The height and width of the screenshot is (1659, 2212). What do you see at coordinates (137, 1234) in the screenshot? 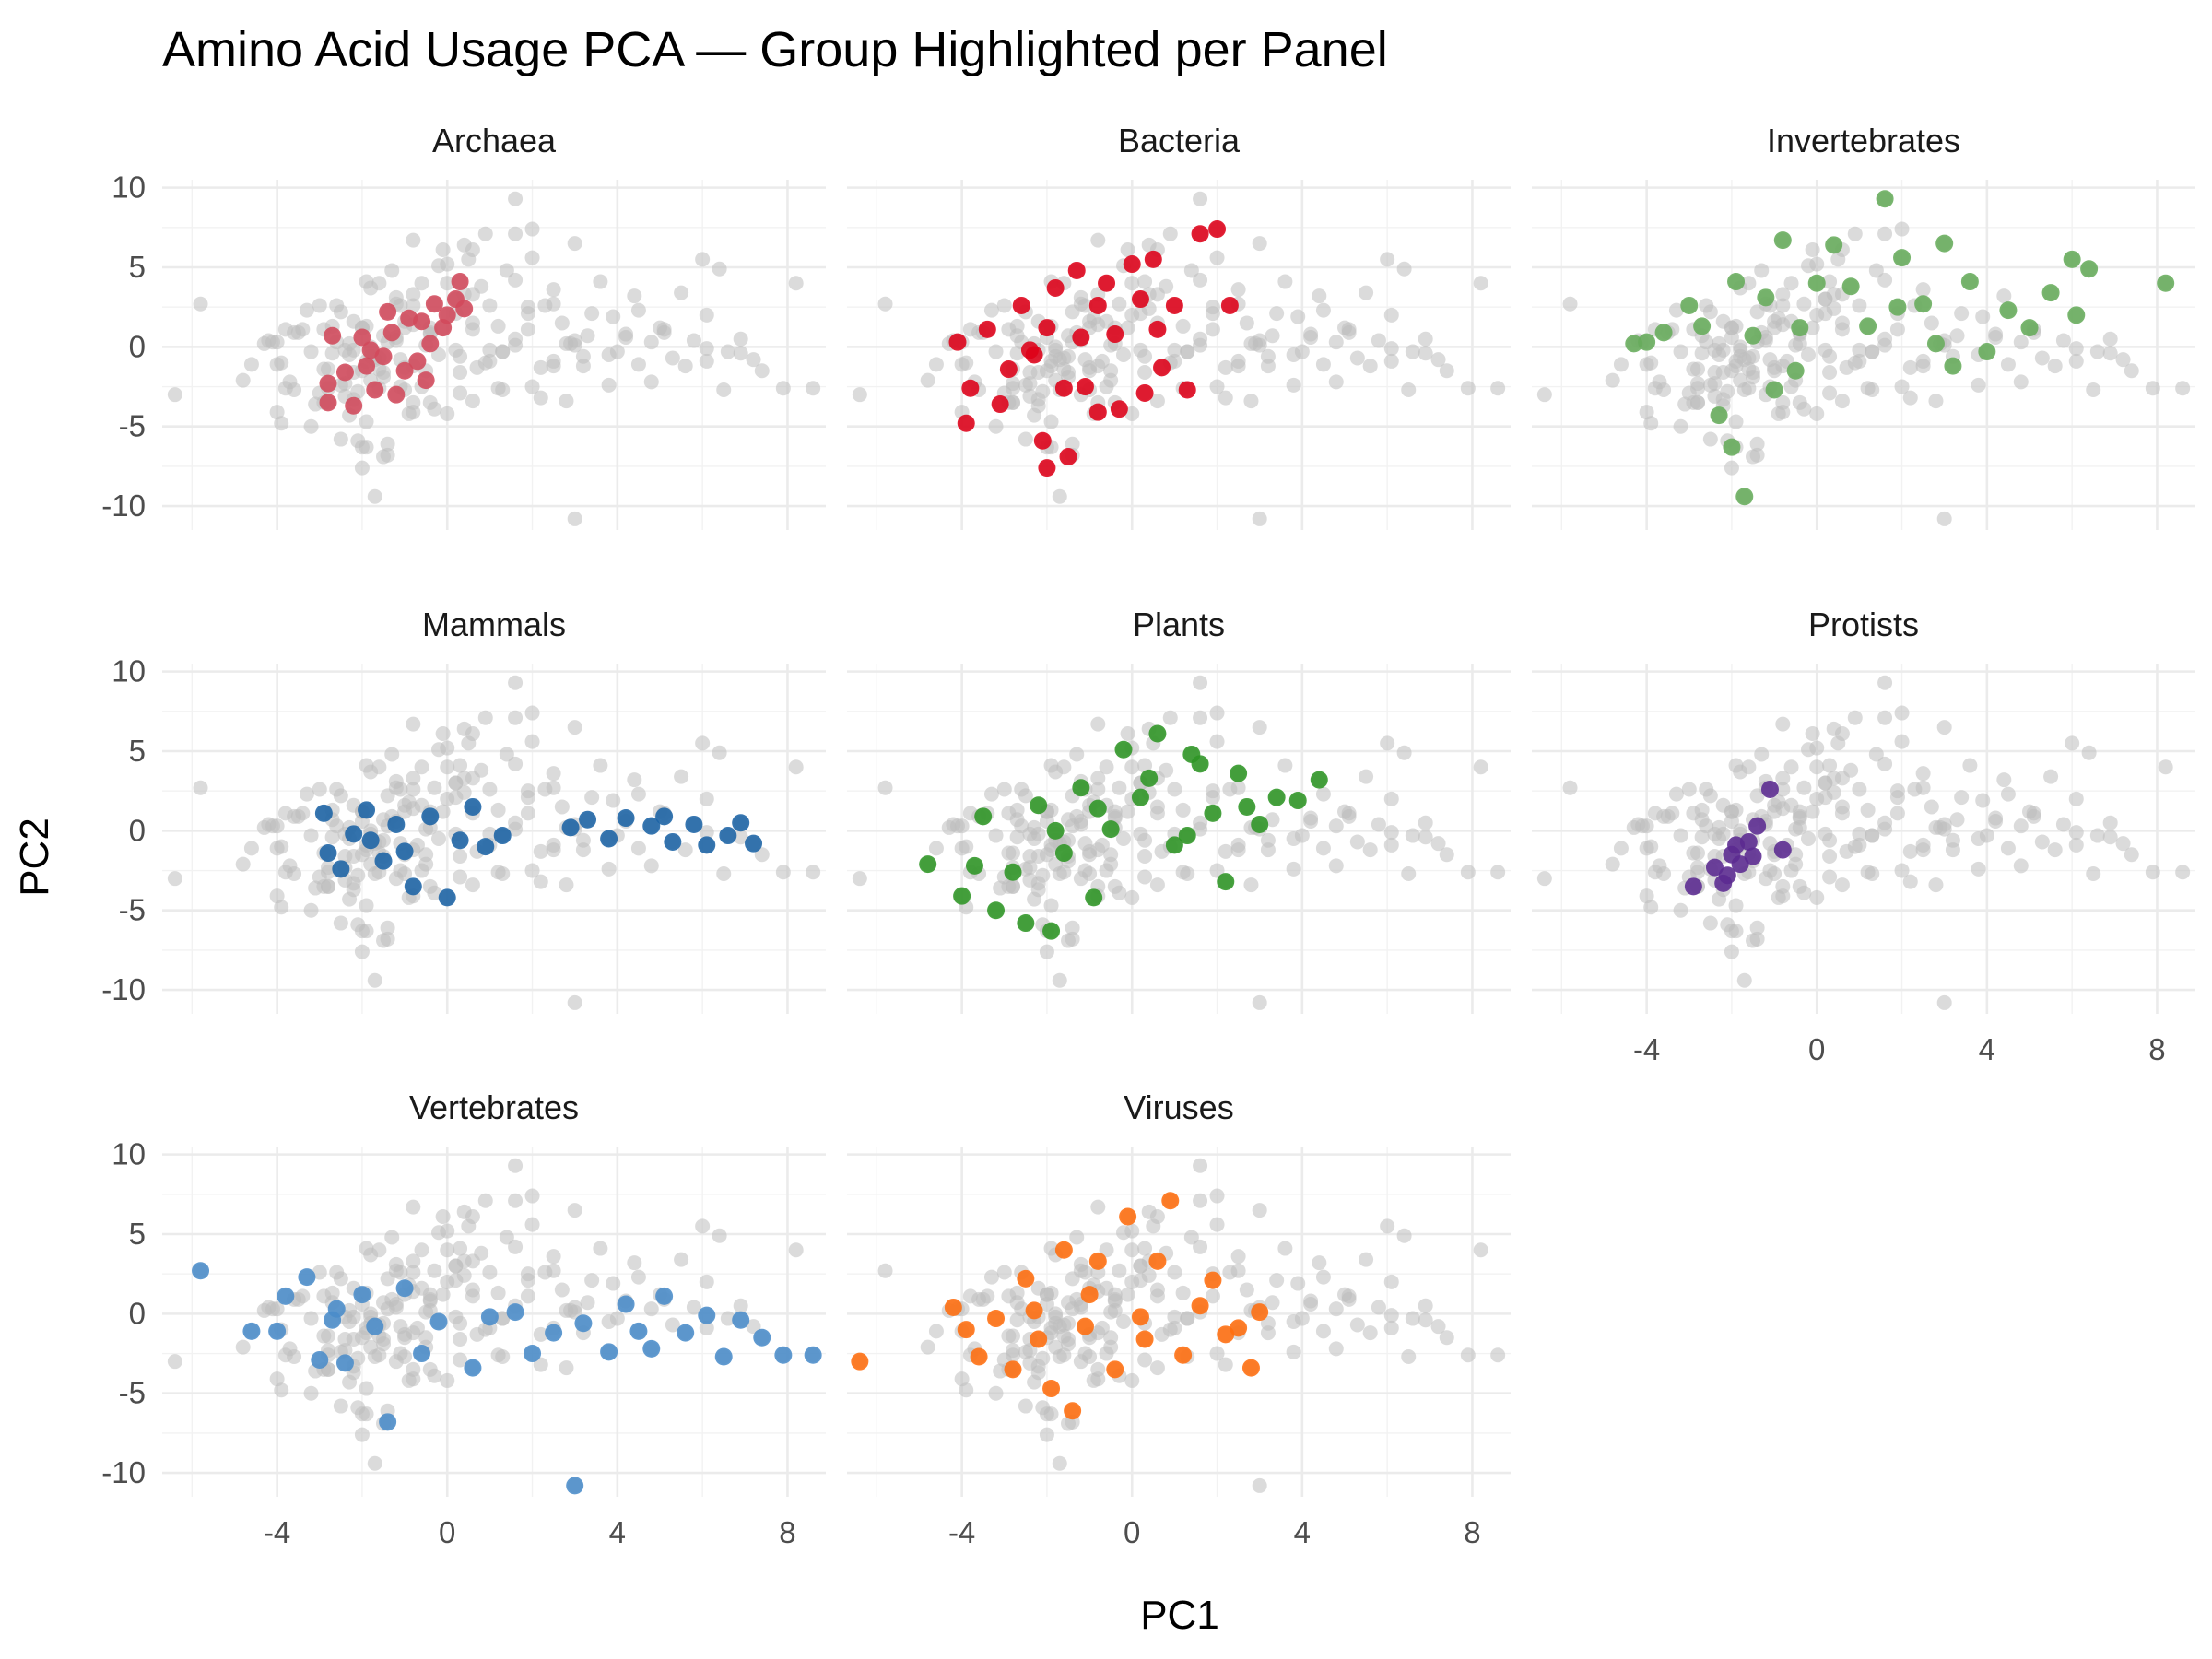
I see `y-tick-label: 5` at bounding box center [137, 1234].